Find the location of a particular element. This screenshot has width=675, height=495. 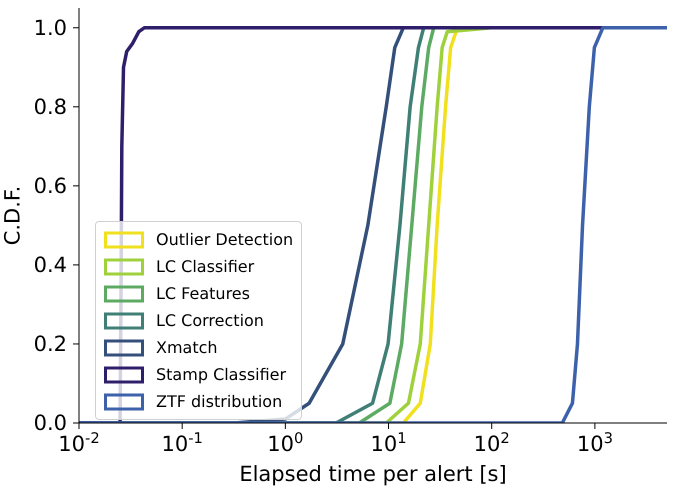

legend-label: LC Classifier is located at coordinates (205, 266).